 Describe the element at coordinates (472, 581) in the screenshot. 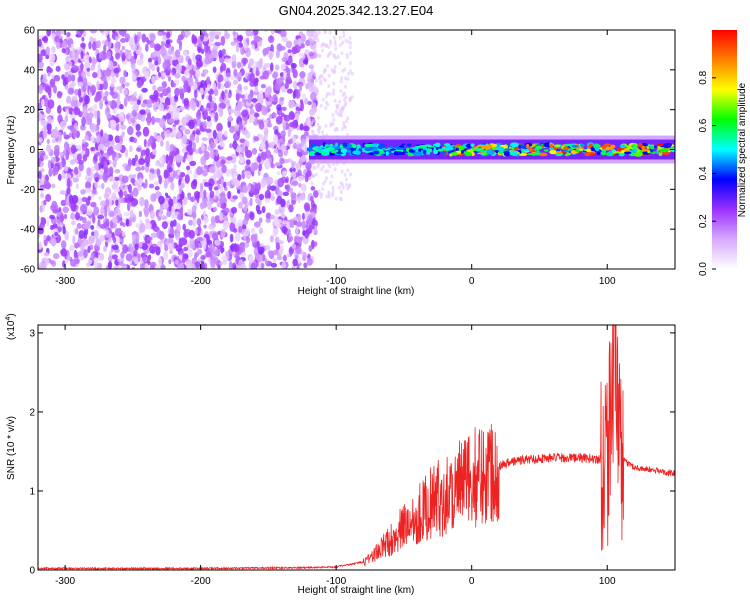

I see `x-tick-label: 0` at that location.